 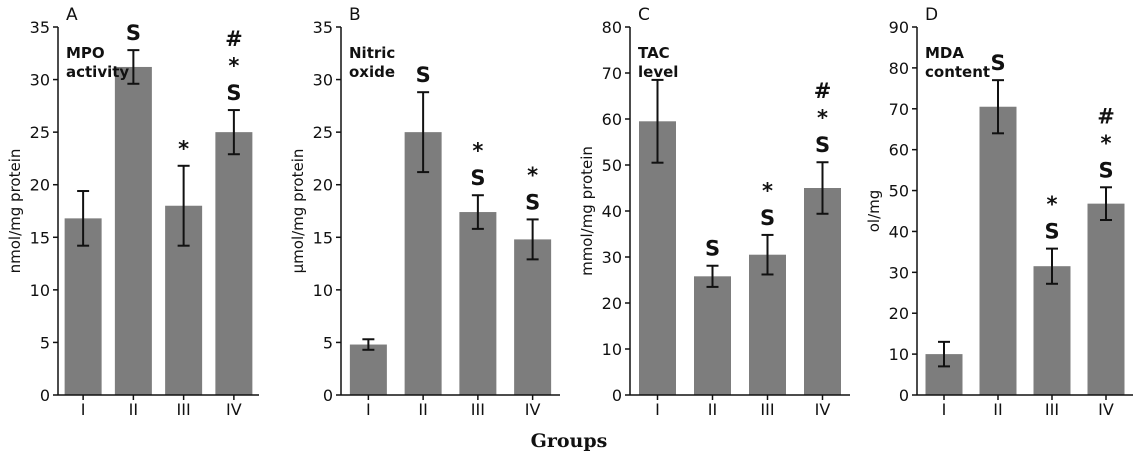 What do you see at coordinates (355, 15) in the screenshot?
I see `panel-letter: B` at bounding box center [355, 15].